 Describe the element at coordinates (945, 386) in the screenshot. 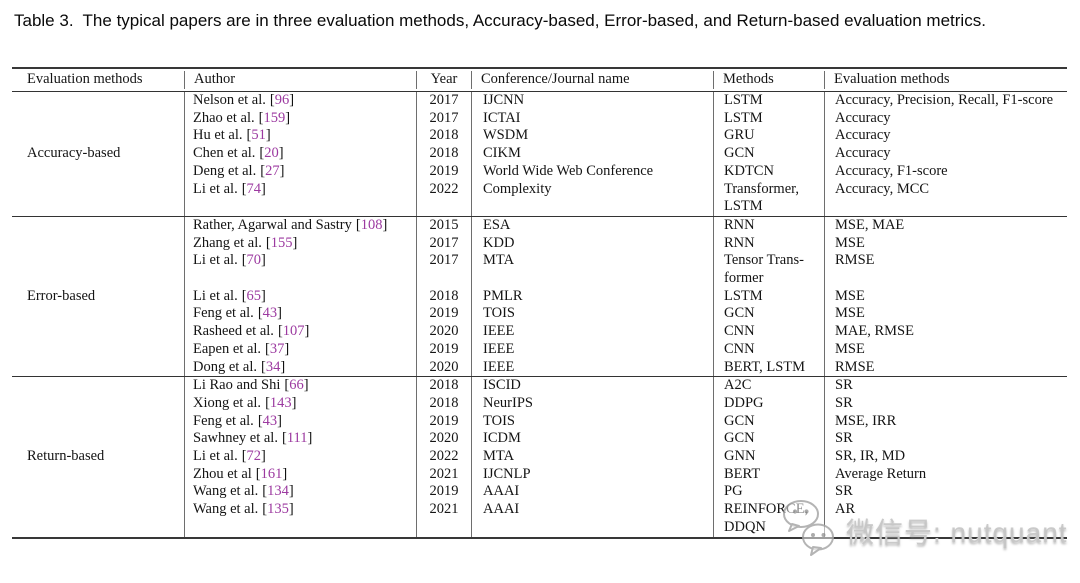

I see `metrics-cell: SR` at that location.